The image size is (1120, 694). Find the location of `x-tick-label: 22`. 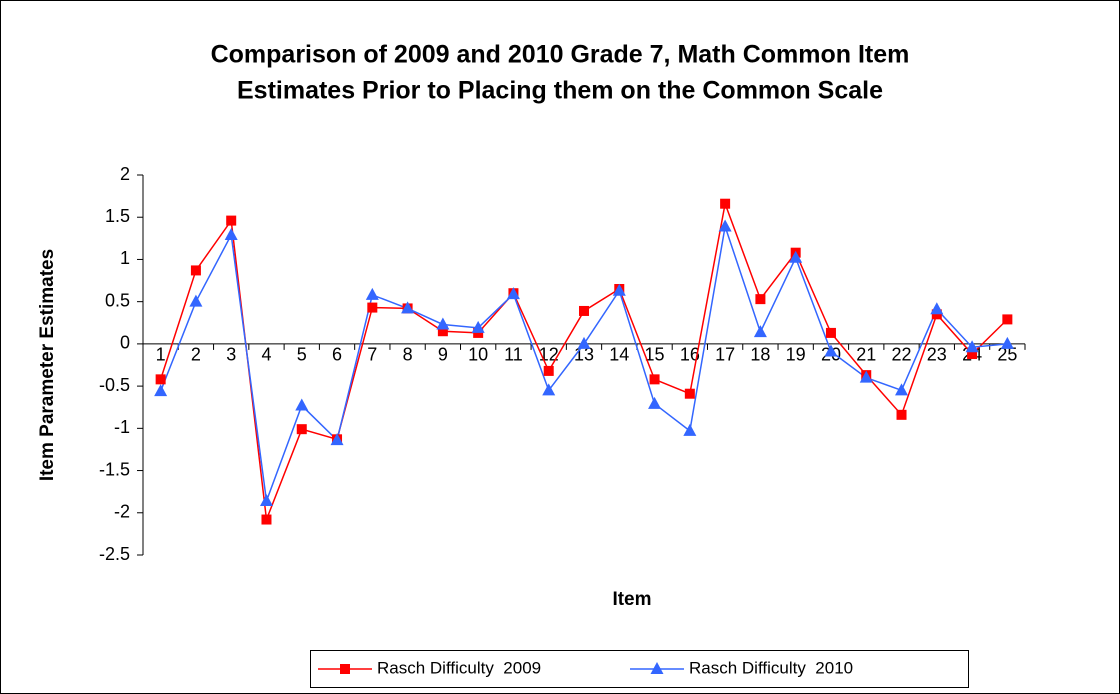

x-tick-label: 22 is located at coordinates (902, 355).